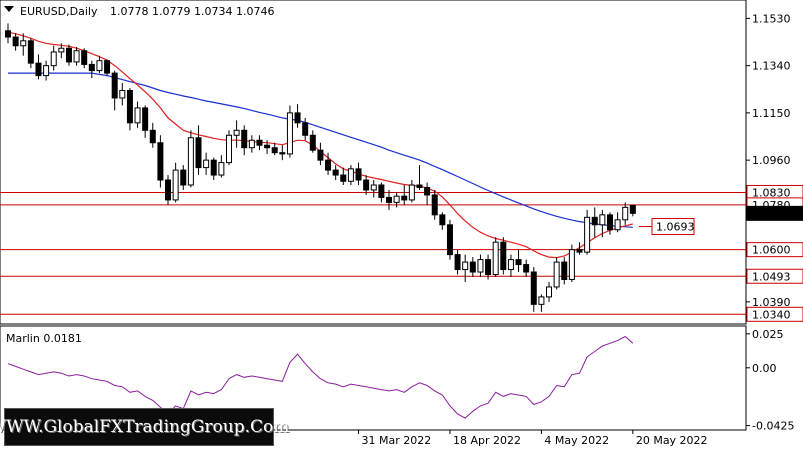  Describe the element at coordinates (9, 9) in the screenshot. I see `dropdown-arrow-icon` at that location.